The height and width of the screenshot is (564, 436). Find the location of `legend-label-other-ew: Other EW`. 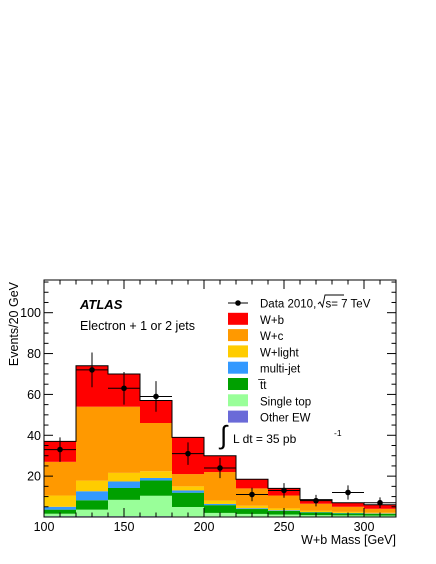

legend-label-other-ew: Other EW is located at coordinates (285, 419).